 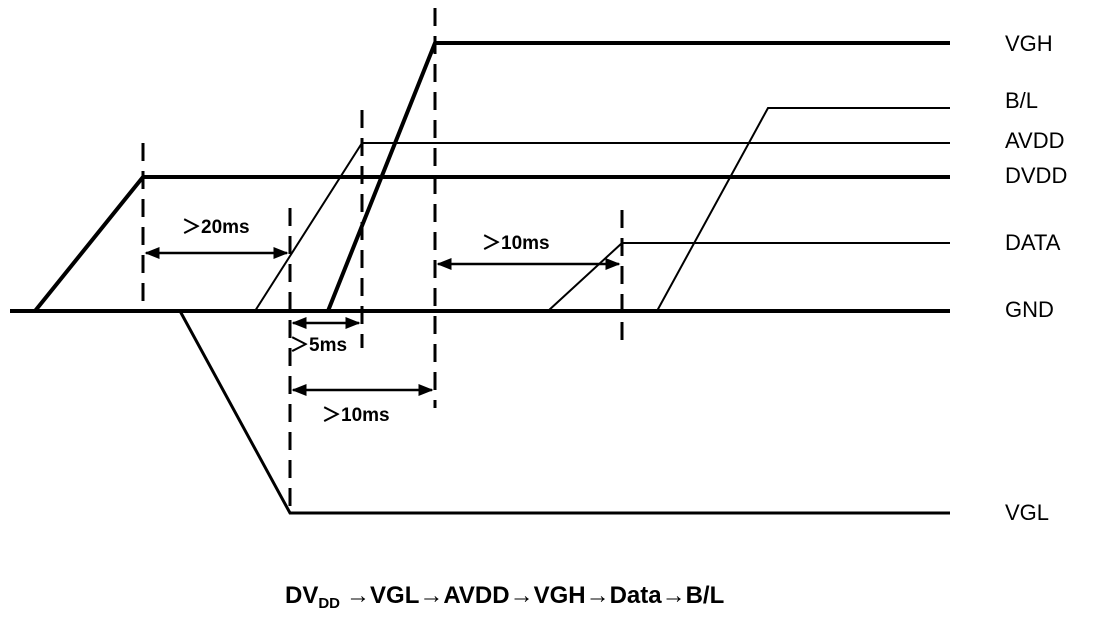 What do you see at coordinates (748, 277) in the screenshot?
I see `data-wave` at bounding box center [748, 277].